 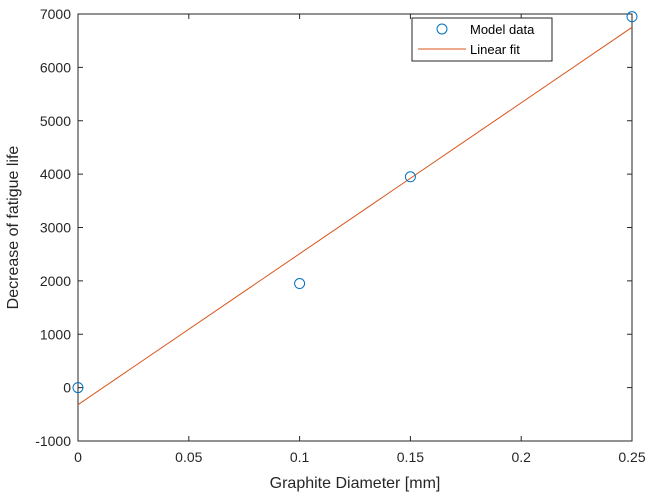 What do you see at coordinates (55, 174) in the screenshot?
I see `y-tick-label: 4000` at bounding box center [55, 174].